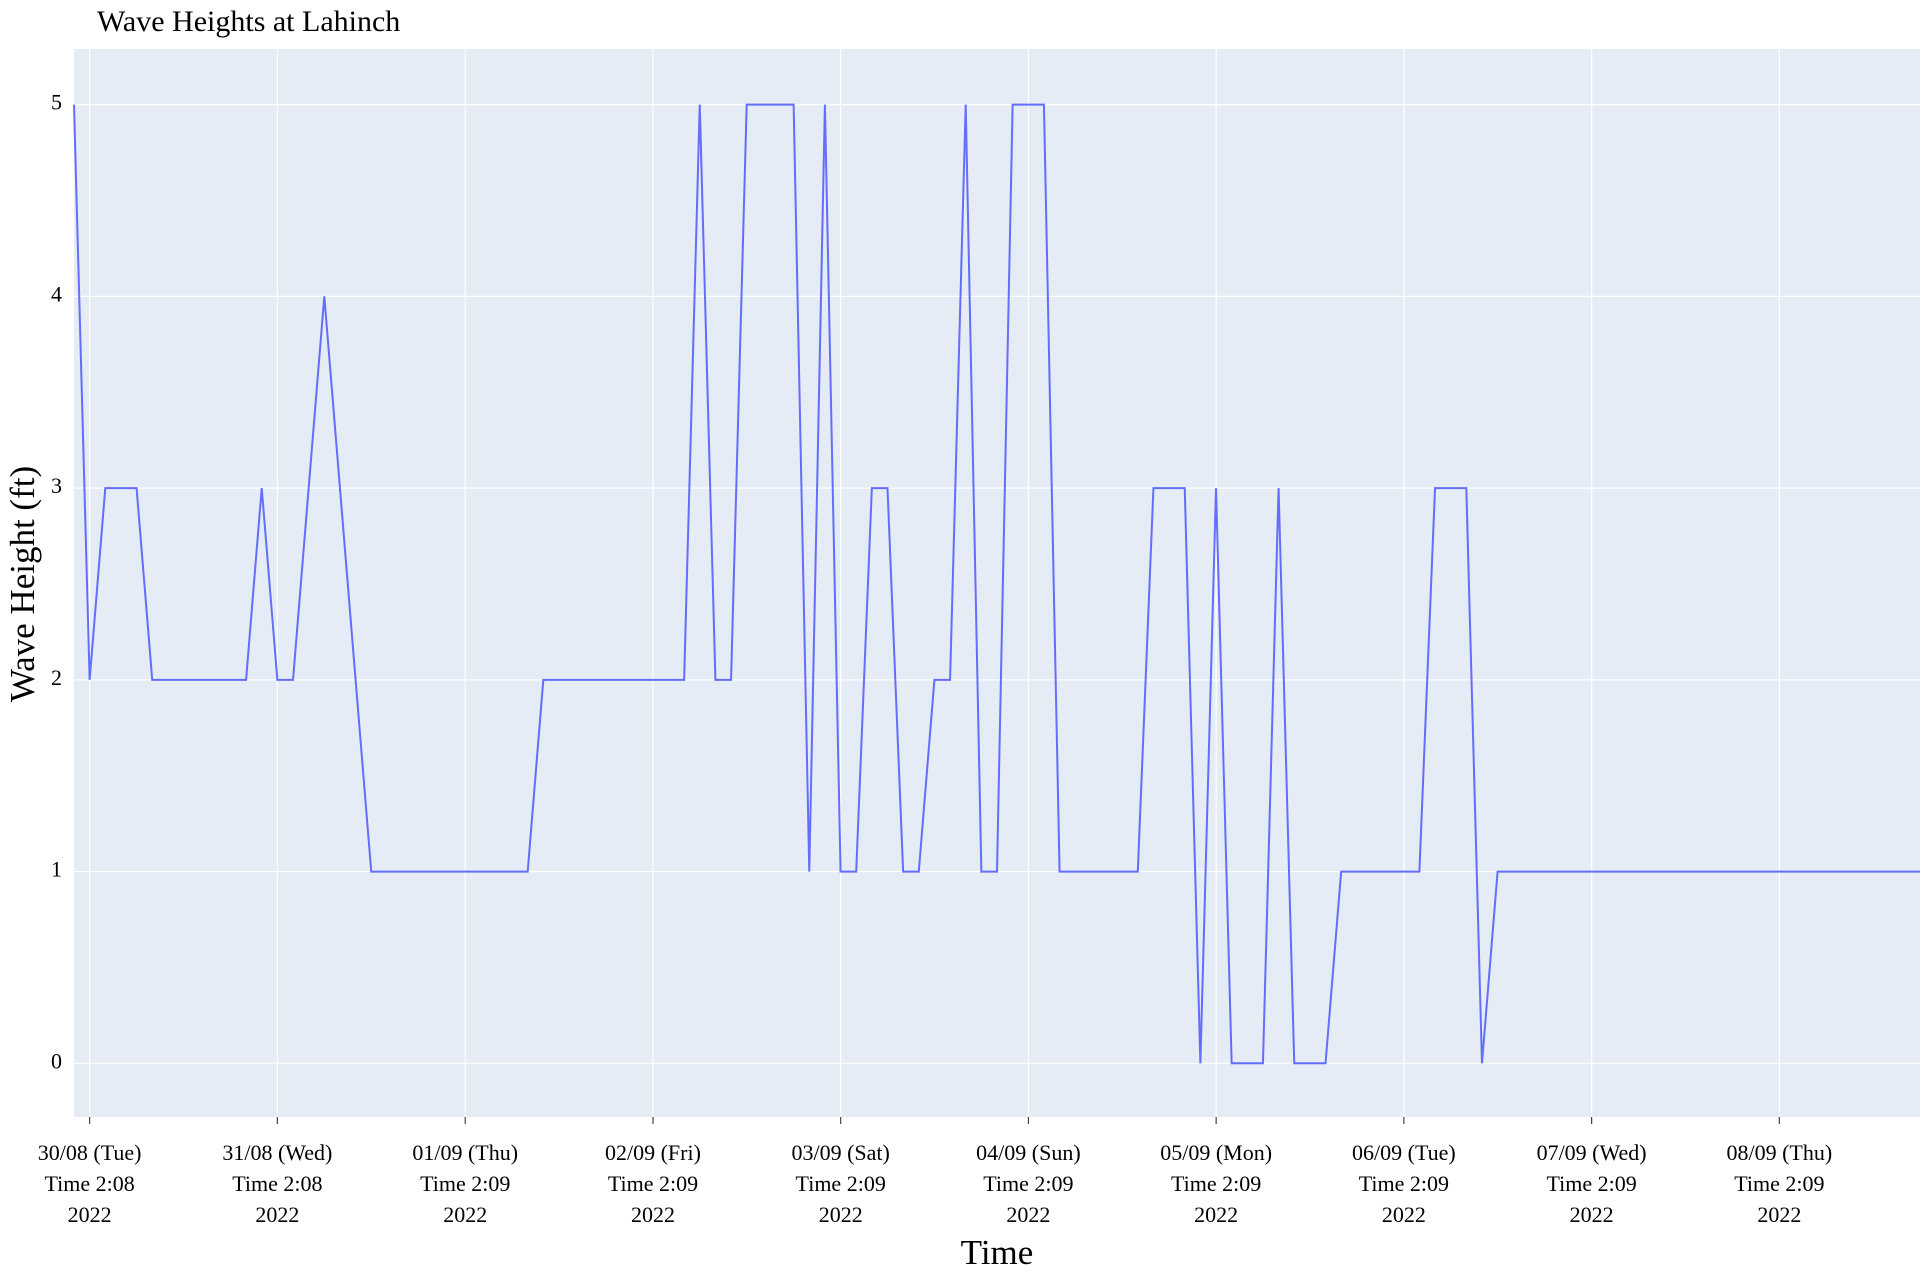 This screenshot has width=1920, height=1280. What do you see at coordinates (840, 1183) in the screenshot?
I see `x-tick-label: 03/09 (Sat) Time 2:09 2022` at bounding box center [840, 1183].